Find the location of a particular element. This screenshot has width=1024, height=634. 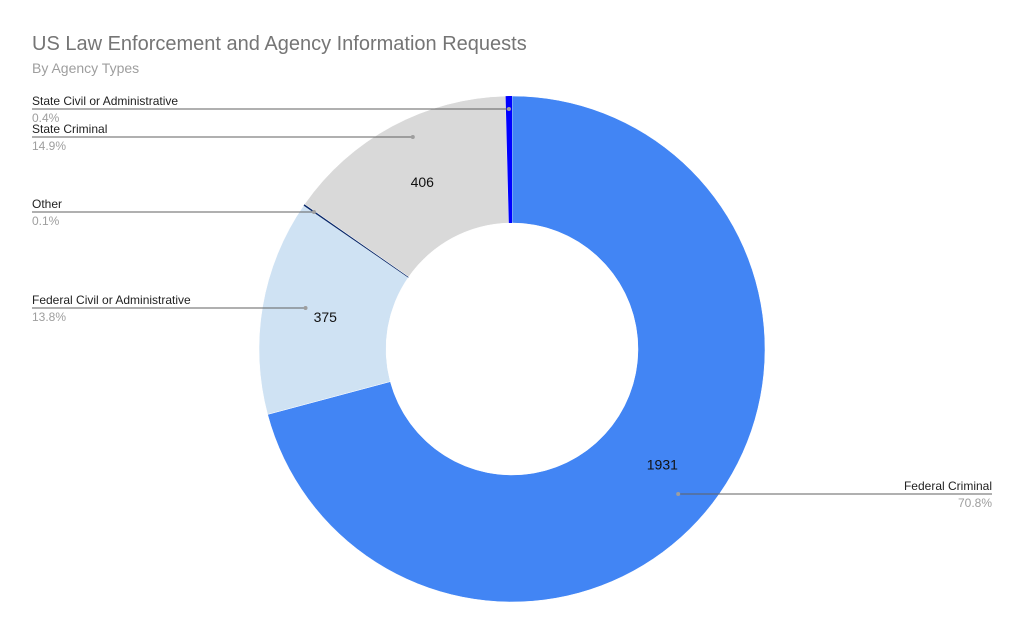

slice-percent-federal-criminal: 70.8% is located at coordinates (975, 503).